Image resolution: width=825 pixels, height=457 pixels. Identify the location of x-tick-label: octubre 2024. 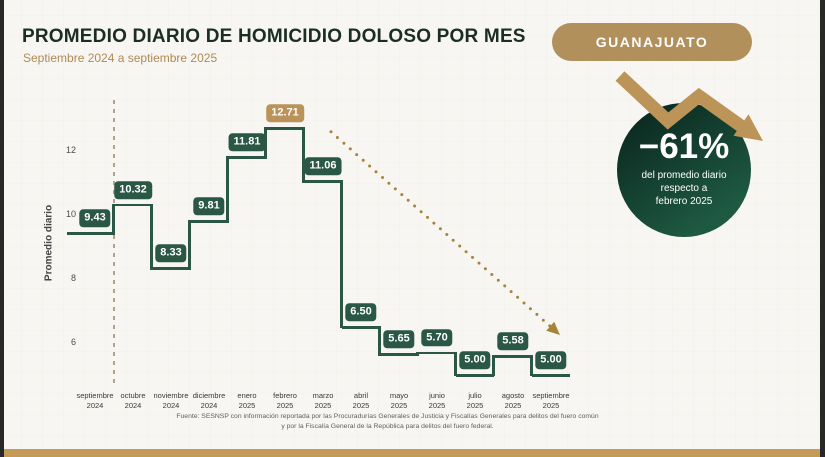
(133, 400).